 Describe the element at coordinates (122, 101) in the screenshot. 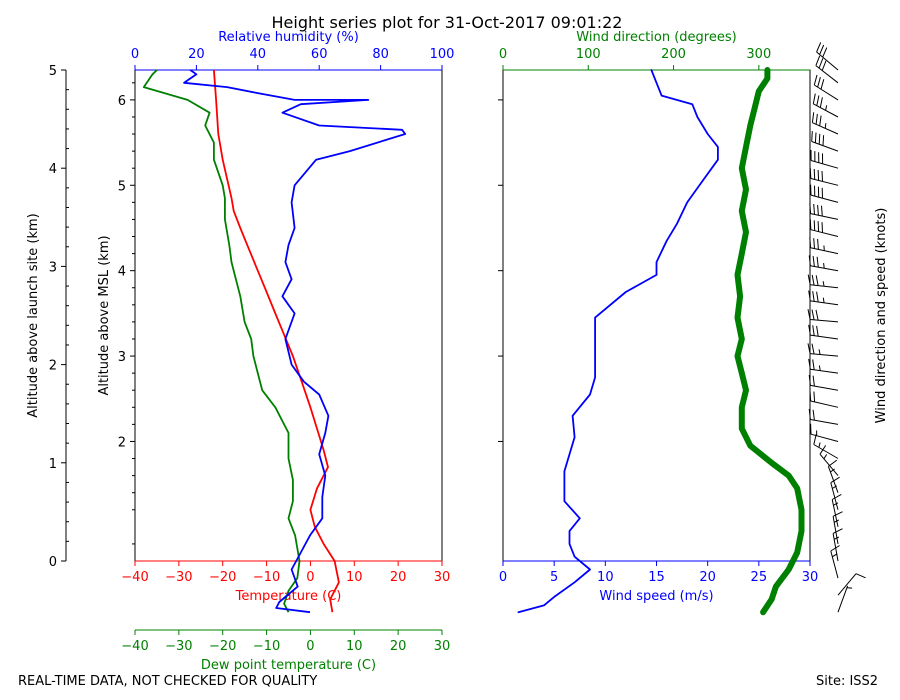

I see `msl-tick-label: 6` at that location.